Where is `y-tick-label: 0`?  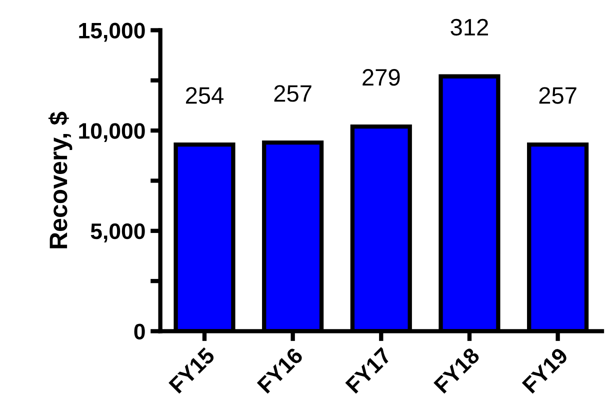 y-tick-label: 0 is located at coordinates (139, 332).